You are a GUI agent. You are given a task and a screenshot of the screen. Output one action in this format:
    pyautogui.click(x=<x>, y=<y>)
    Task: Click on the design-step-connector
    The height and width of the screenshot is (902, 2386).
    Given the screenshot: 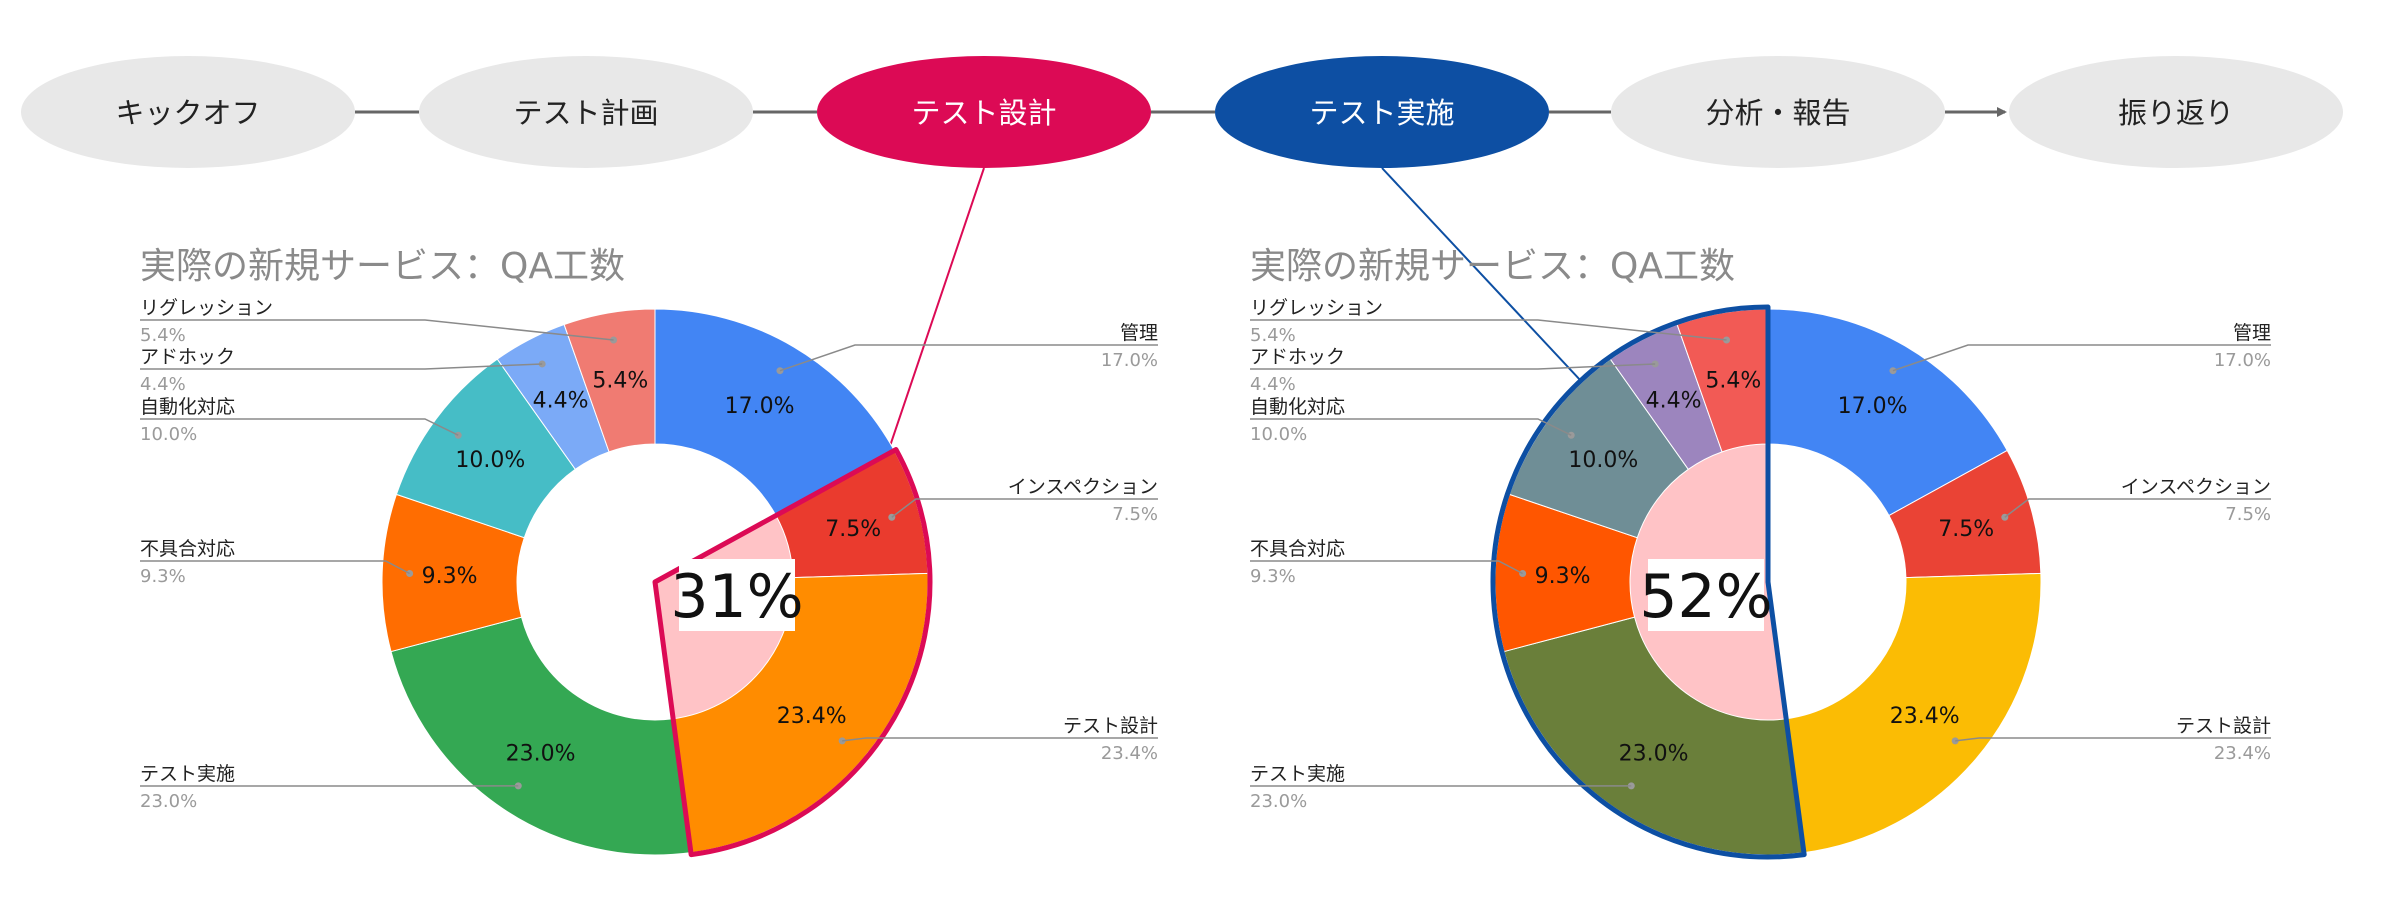 What is the action you would take?
    pyautogui.click(x=936, y=310)
    